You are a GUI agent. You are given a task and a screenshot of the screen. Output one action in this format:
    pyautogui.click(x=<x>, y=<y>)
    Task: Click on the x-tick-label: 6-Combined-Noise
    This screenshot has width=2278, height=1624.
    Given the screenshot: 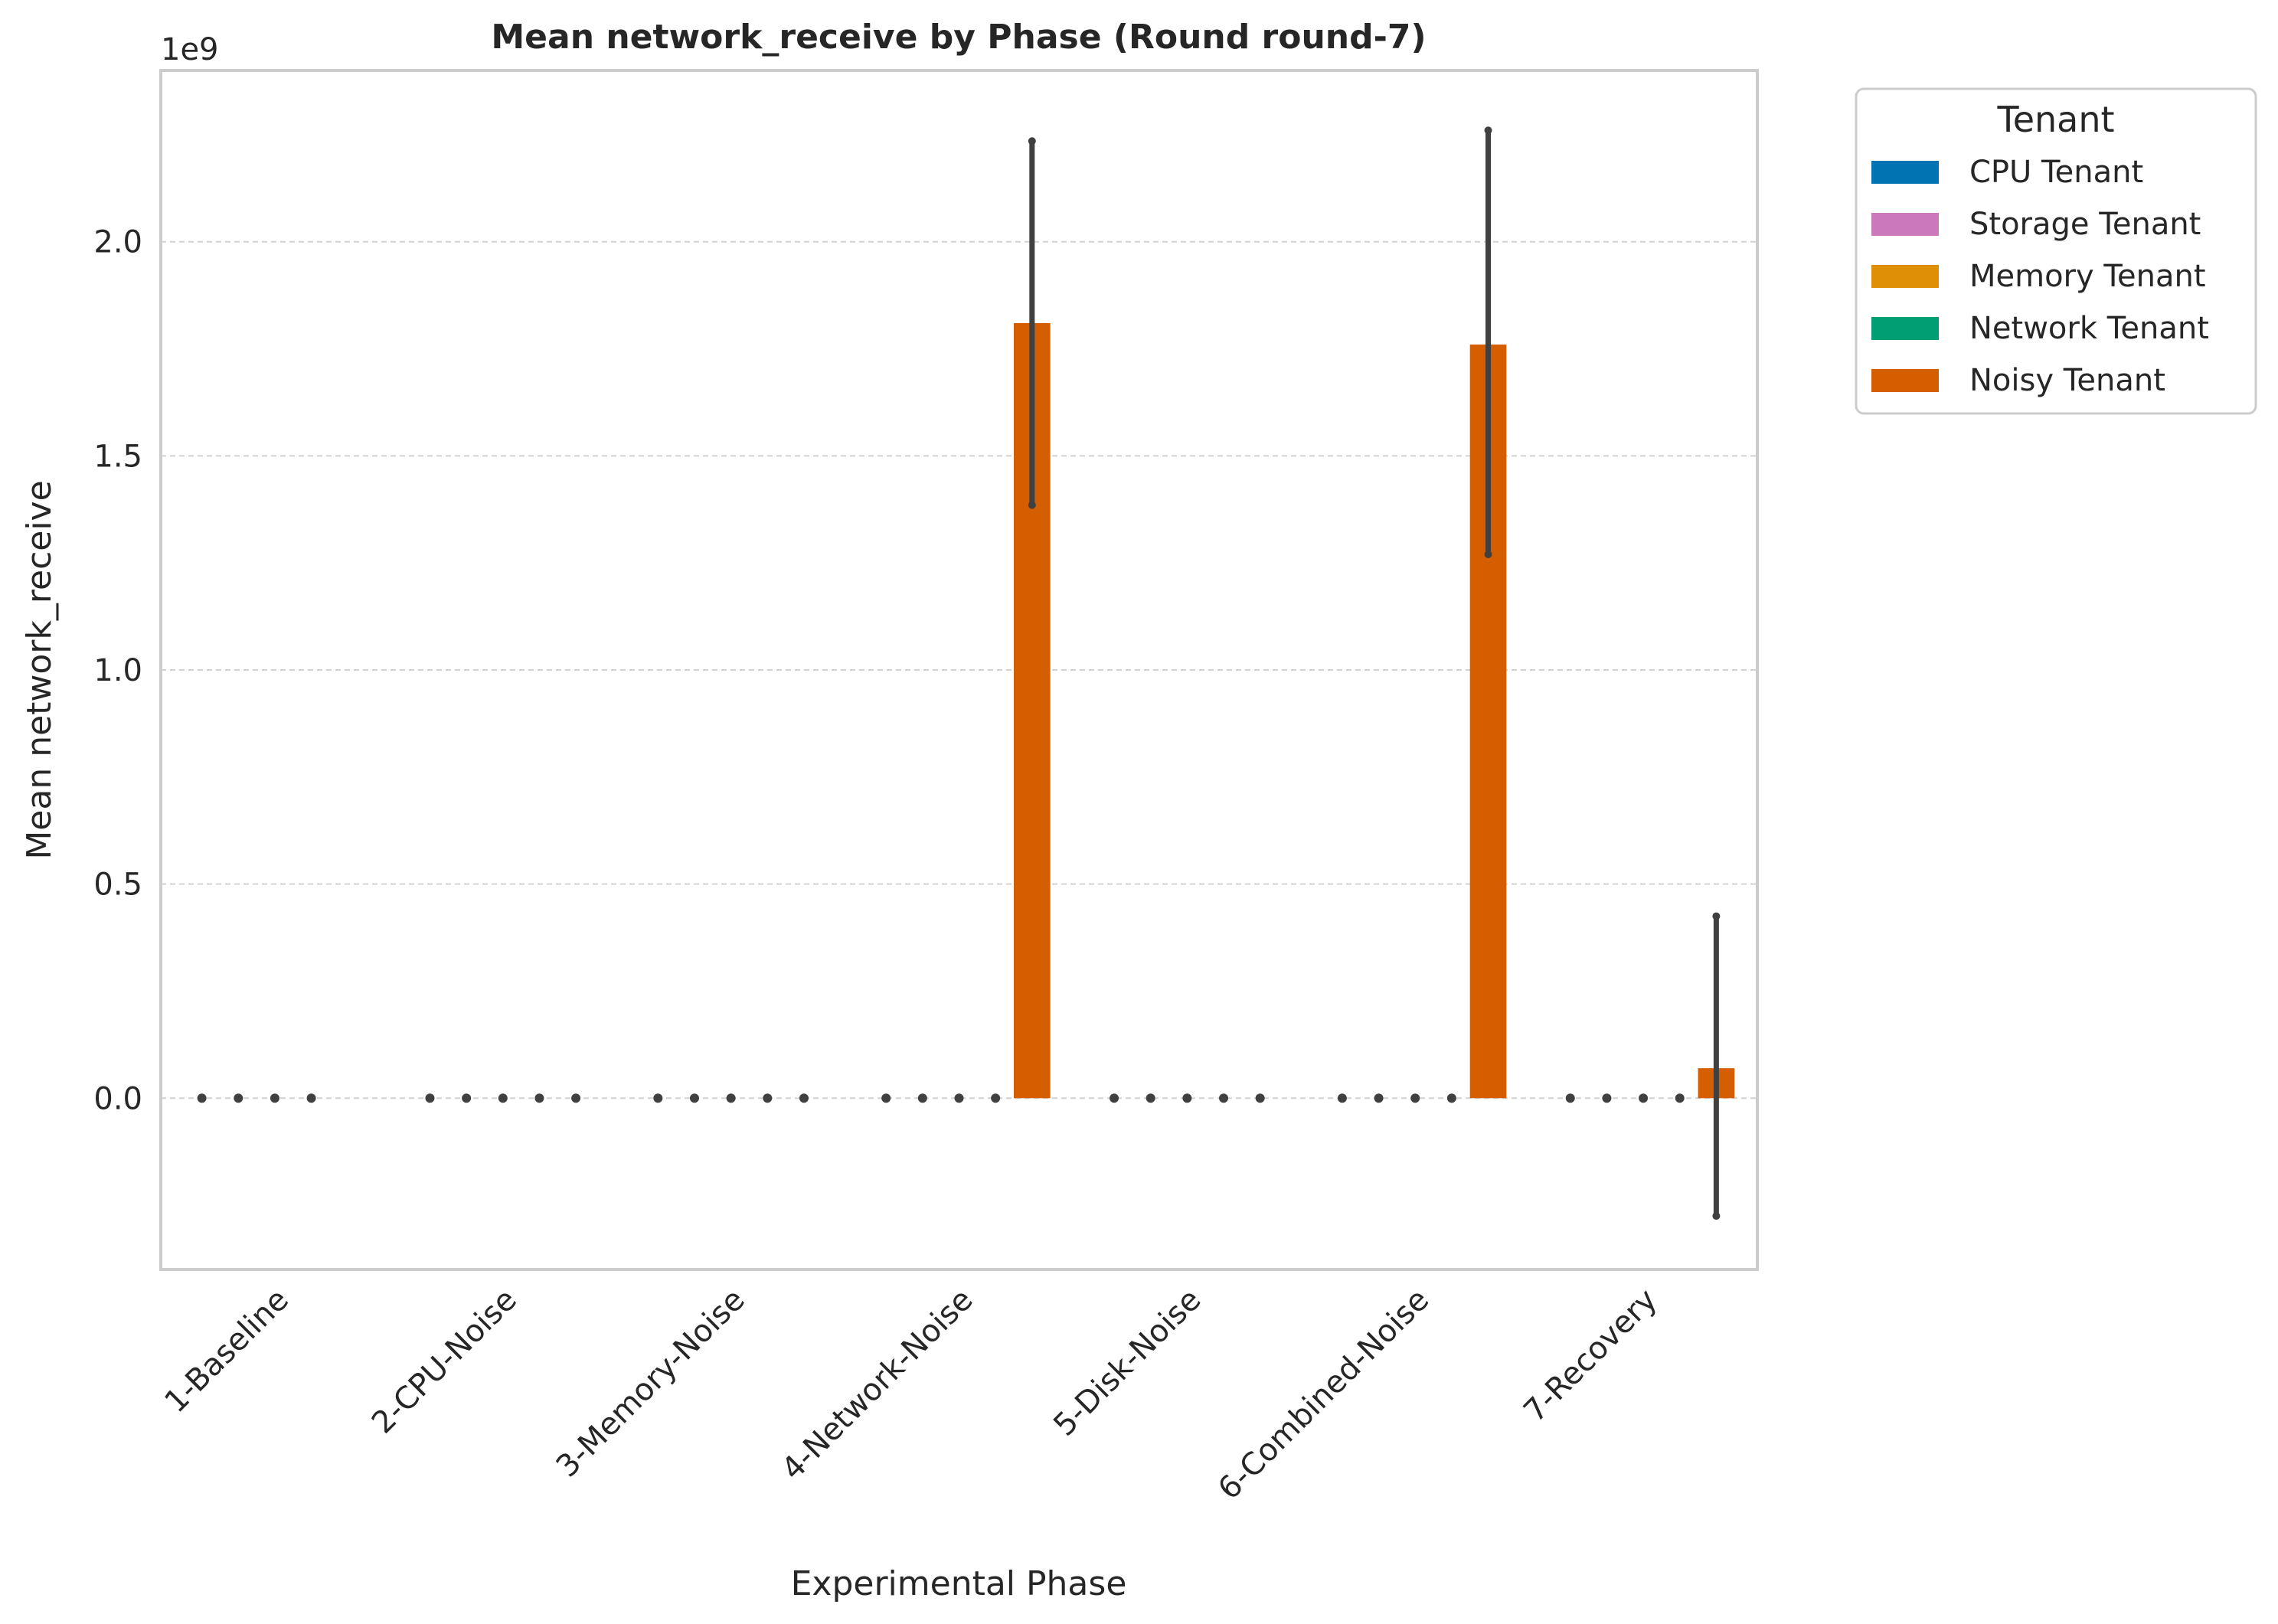 What is the action you would take?
    pyautogui.click(x=1323, y=1395)
    